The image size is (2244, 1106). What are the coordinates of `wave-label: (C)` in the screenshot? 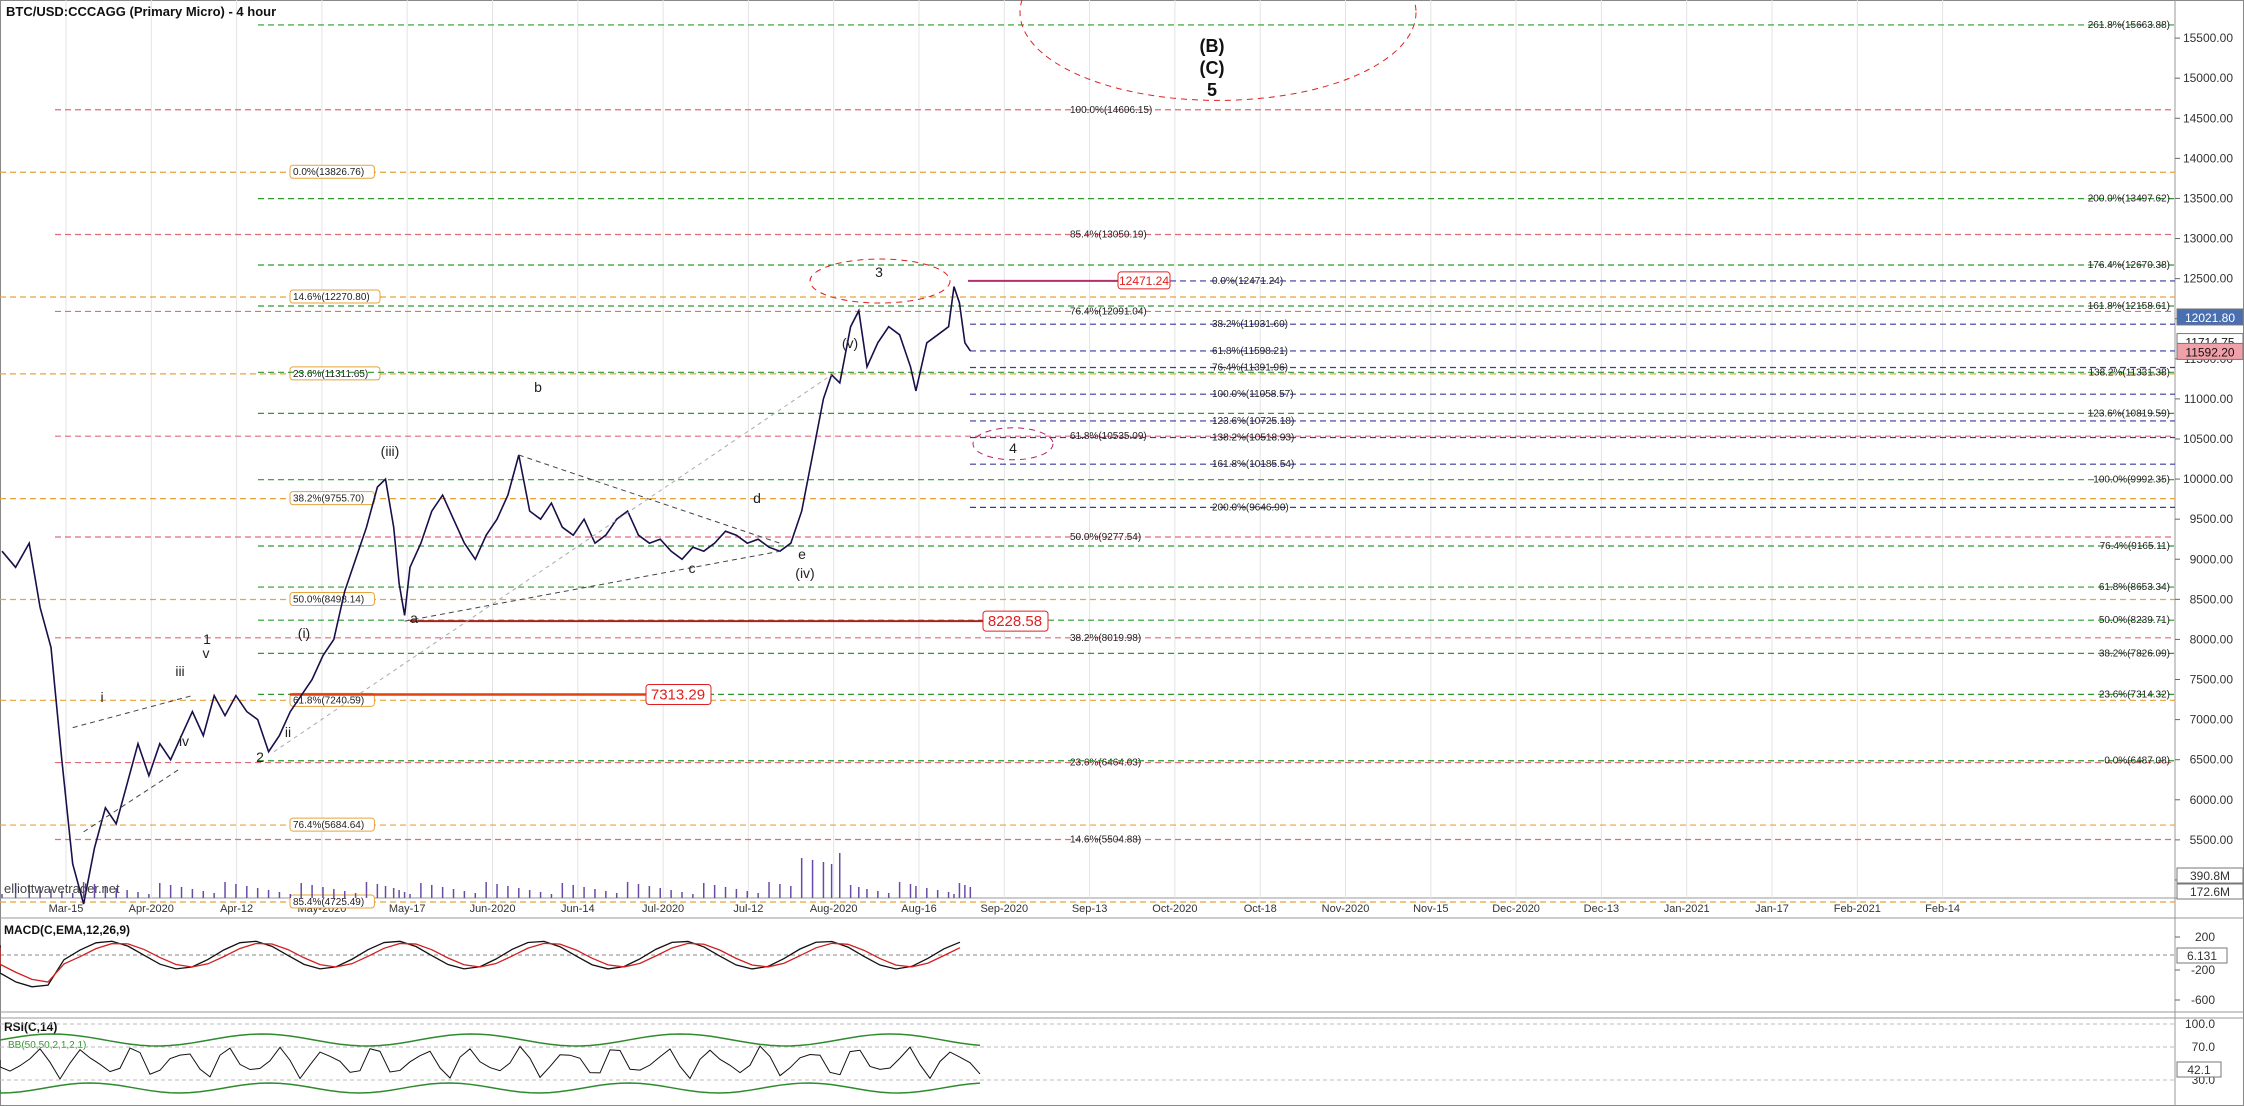 It's located at (1212, 68).